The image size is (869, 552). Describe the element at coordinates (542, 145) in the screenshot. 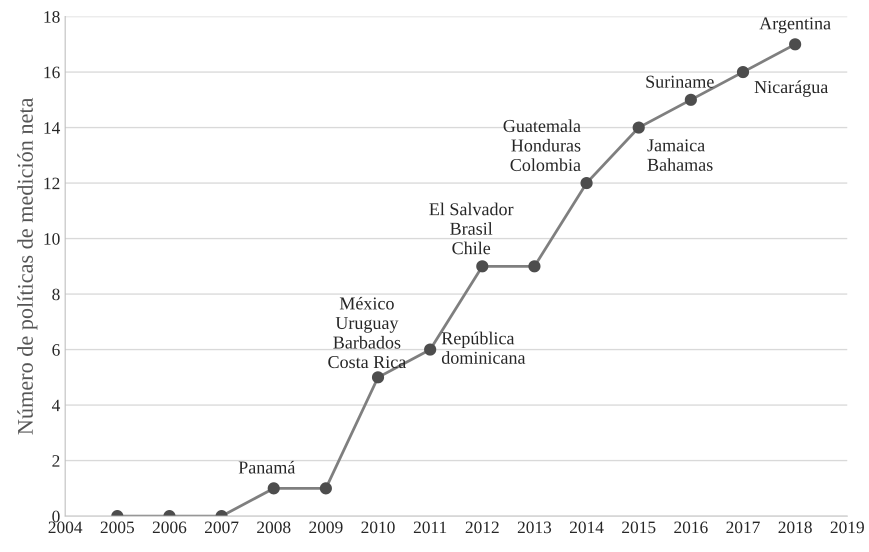

I see `annotation: Guatemala Honduras Colombia` at that location.